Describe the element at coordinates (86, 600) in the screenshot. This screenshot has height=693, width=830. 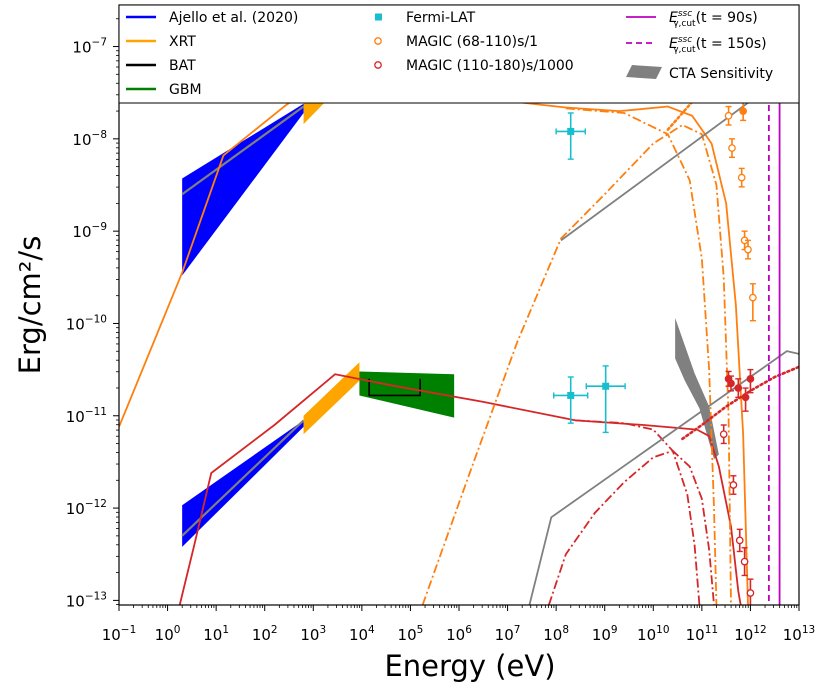
I see `y-tick-label--13: 10⁻¹³` at that location.